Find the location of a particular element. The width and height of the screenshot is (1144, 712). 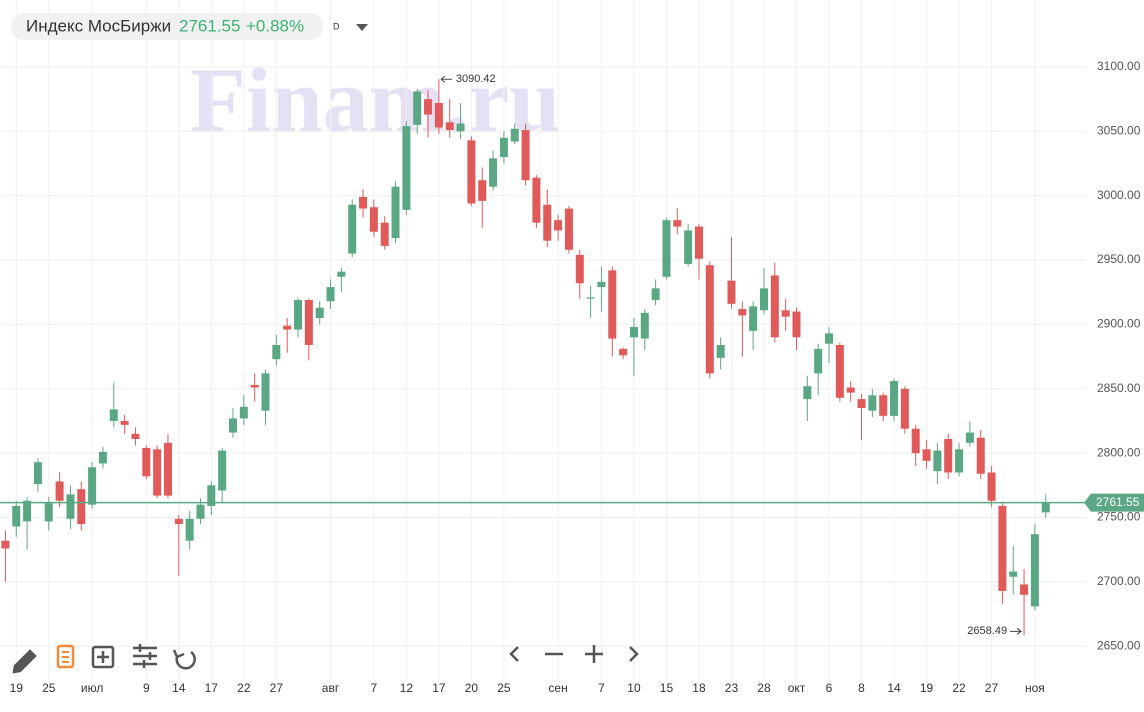

x-tick-label: 12 is located at coordinates (407, 688).